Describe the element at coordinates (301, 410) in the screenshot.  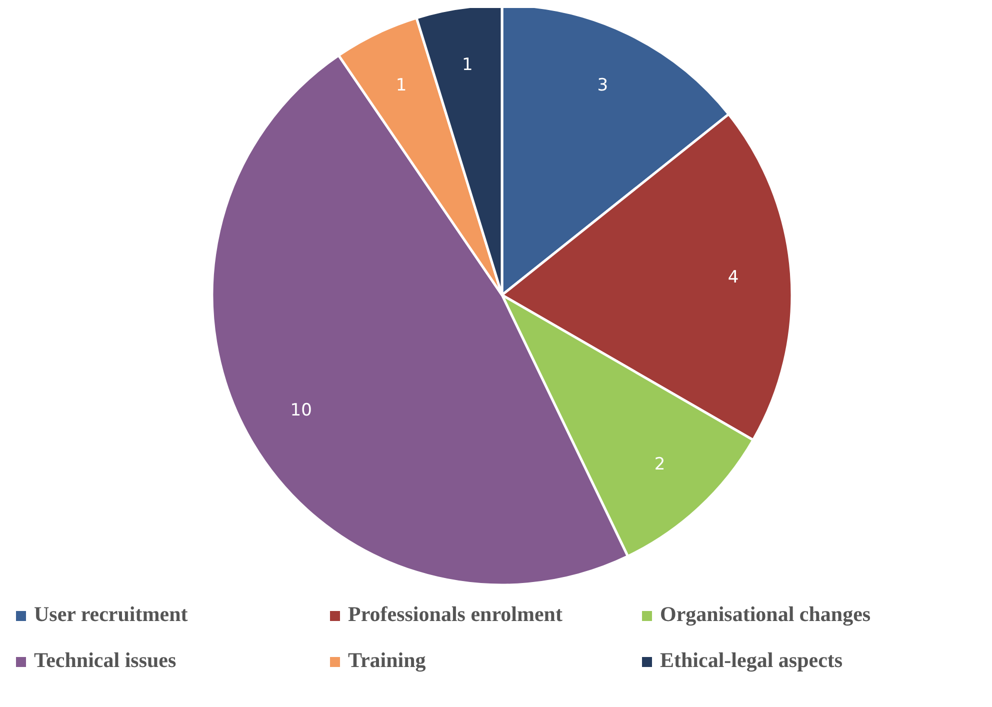
I see `data-label: 10` at that location.